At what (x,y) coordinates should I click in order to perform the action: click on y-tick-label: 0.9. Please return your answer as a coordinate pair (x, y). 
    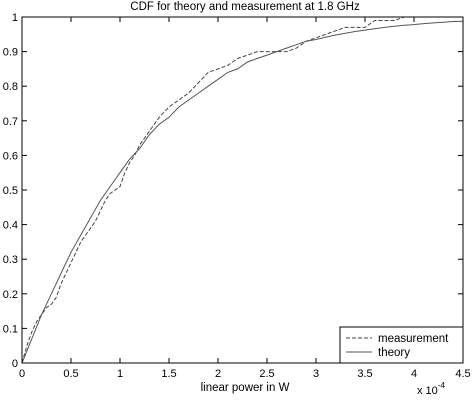
    Looking at the image, I should click on (10, 53).